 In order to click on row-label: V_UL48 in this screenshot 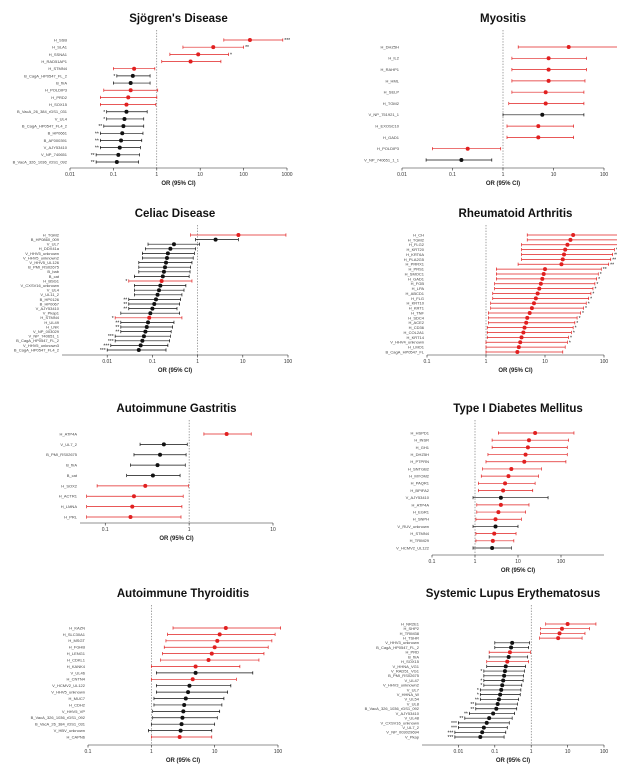, I will do `click(412, 718)`.